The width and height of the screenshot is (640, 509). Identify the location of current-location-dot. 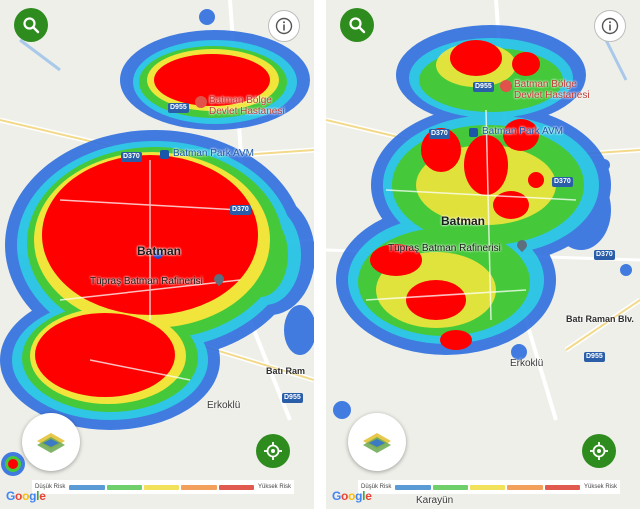
(158, 254).